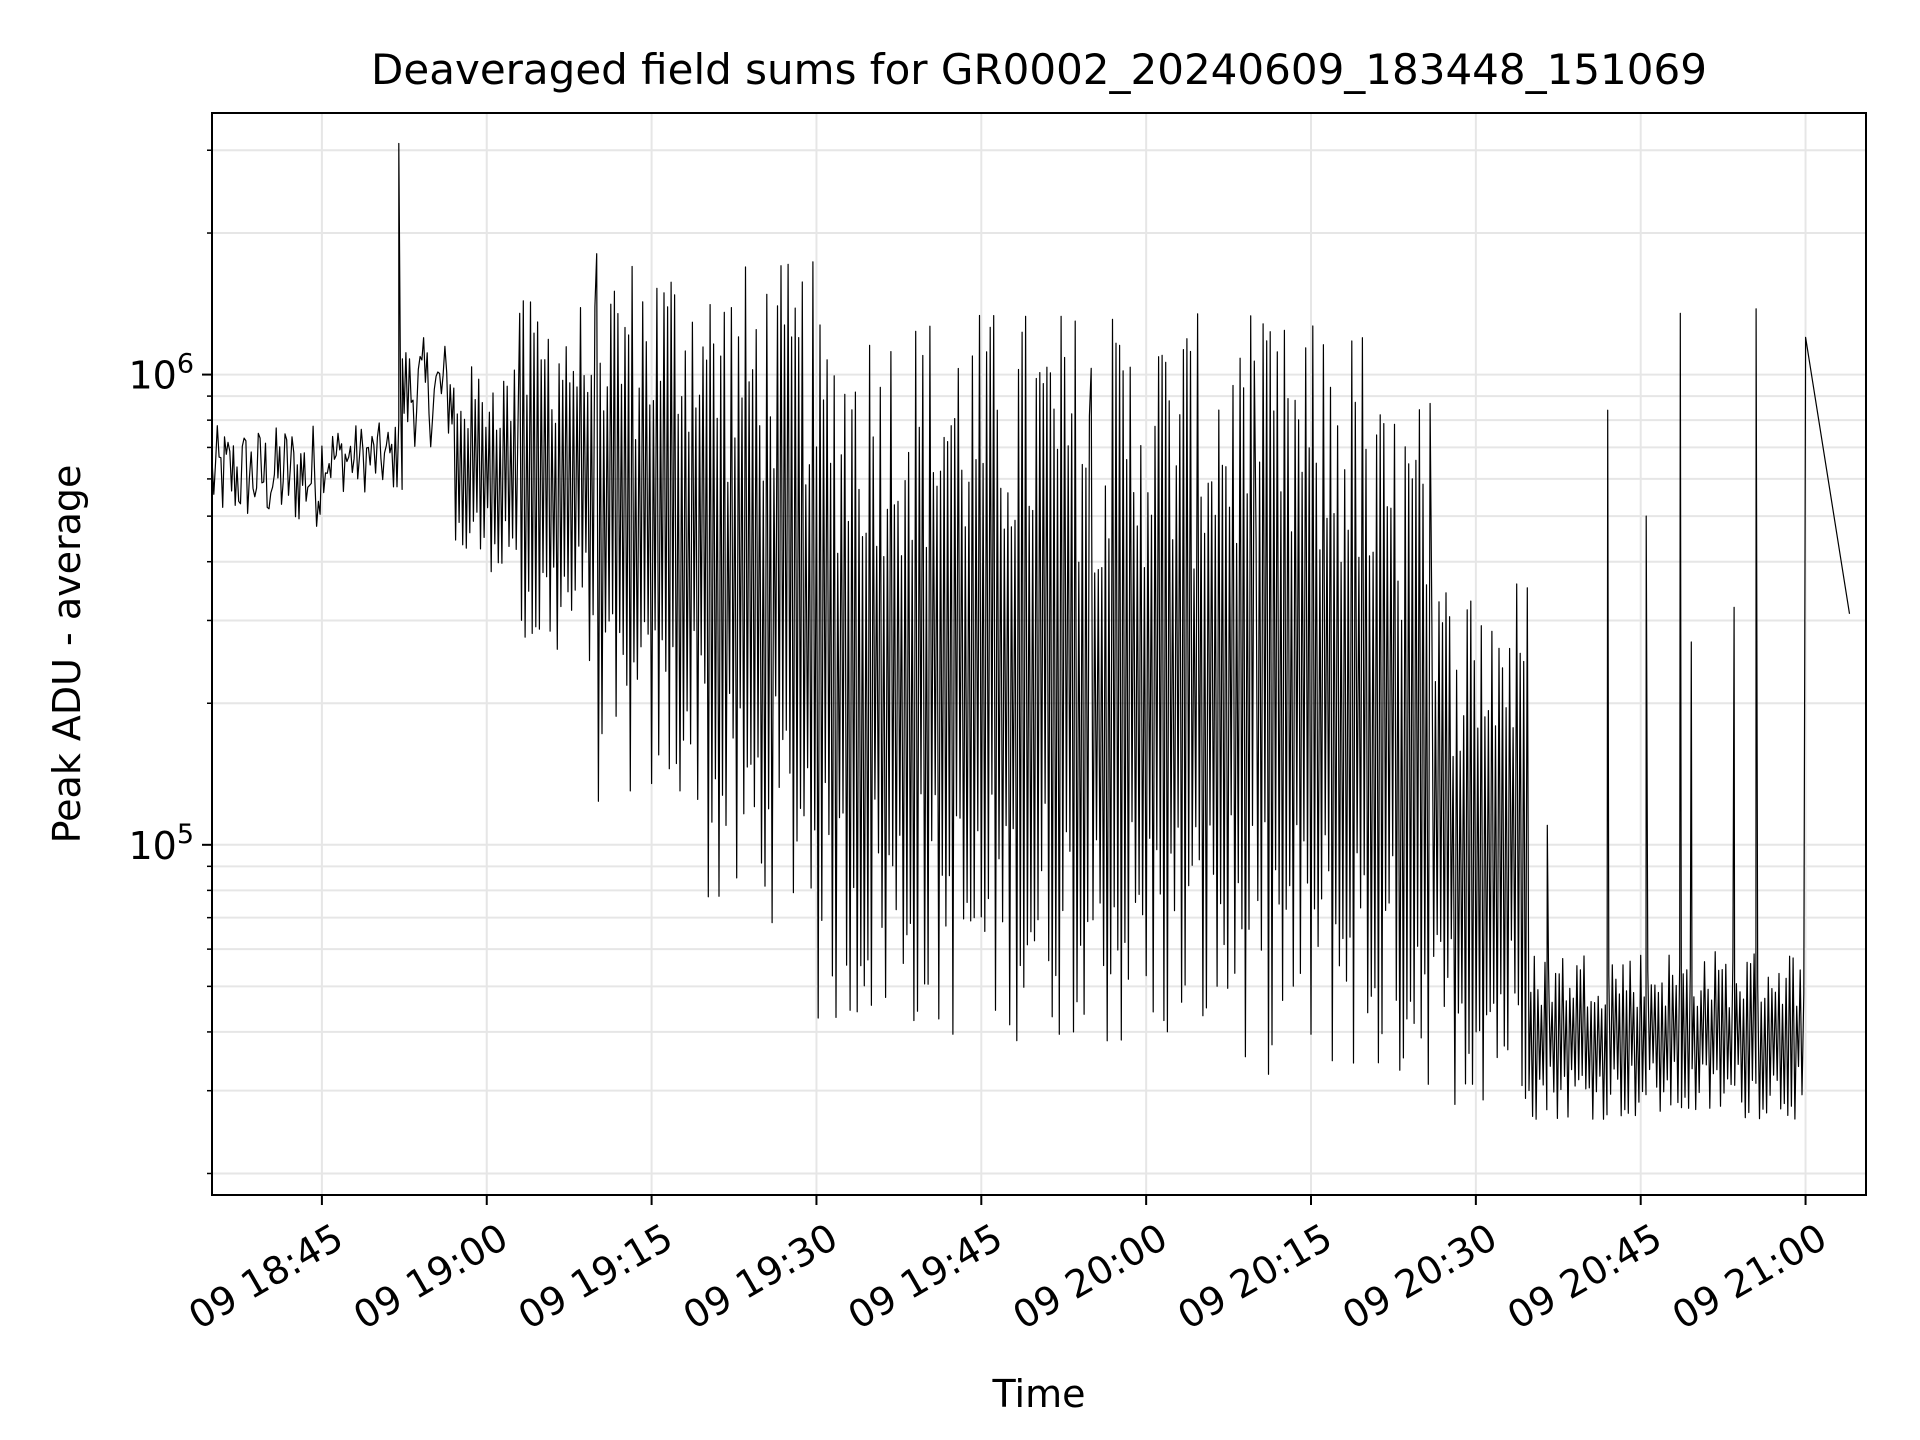 This screenshot has width=1920, height=1440. I want to click on y-tick-label: 105, so click(161, 843).